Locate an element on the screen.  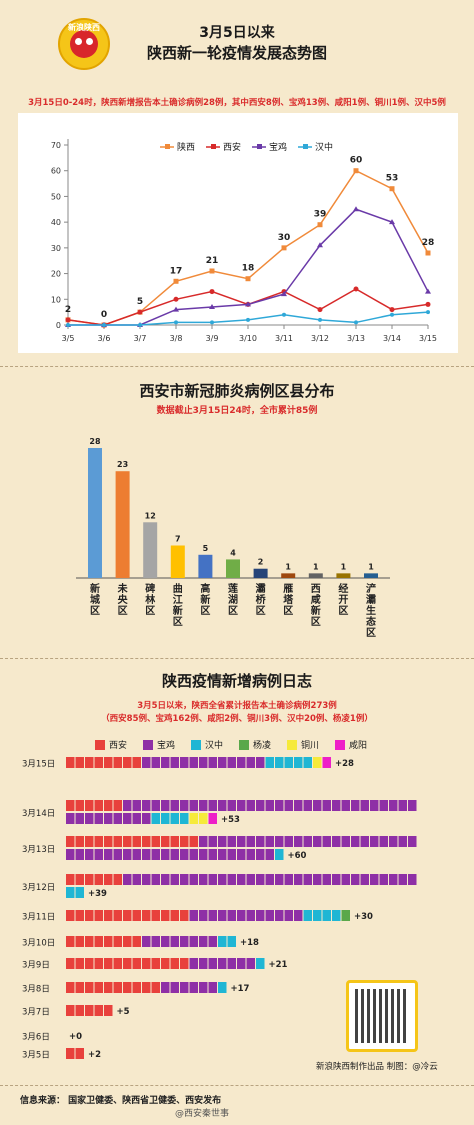
y-tick-label: 10 is located at coordinates (56, 299).